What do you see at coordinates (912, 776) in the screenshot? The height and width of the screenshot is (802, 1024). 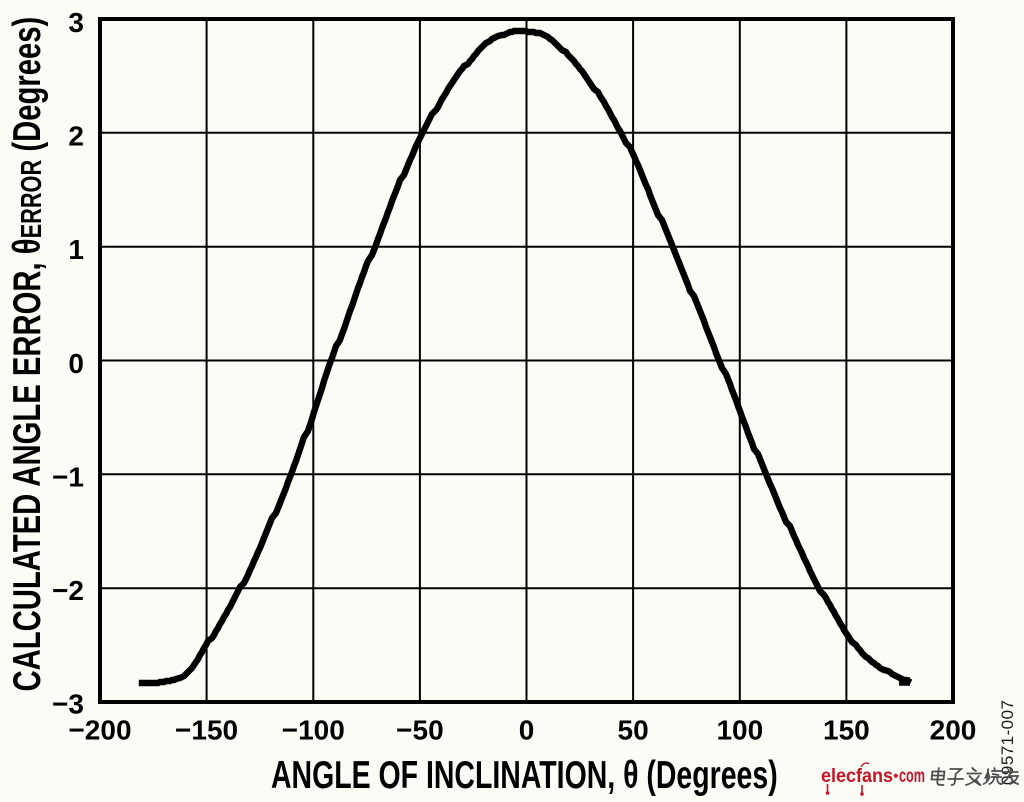 I see `svg-text: com` at bounding box center [912, 776].